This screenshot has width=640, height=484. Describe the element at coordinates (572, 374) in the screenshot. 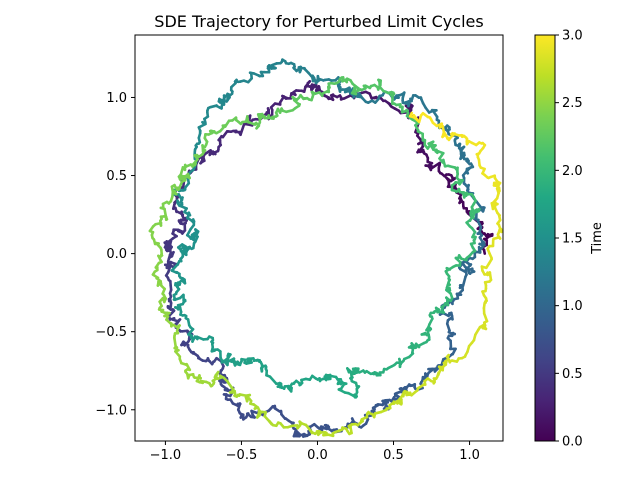

I see `colorbar-tick-label: 0.5` at that location.